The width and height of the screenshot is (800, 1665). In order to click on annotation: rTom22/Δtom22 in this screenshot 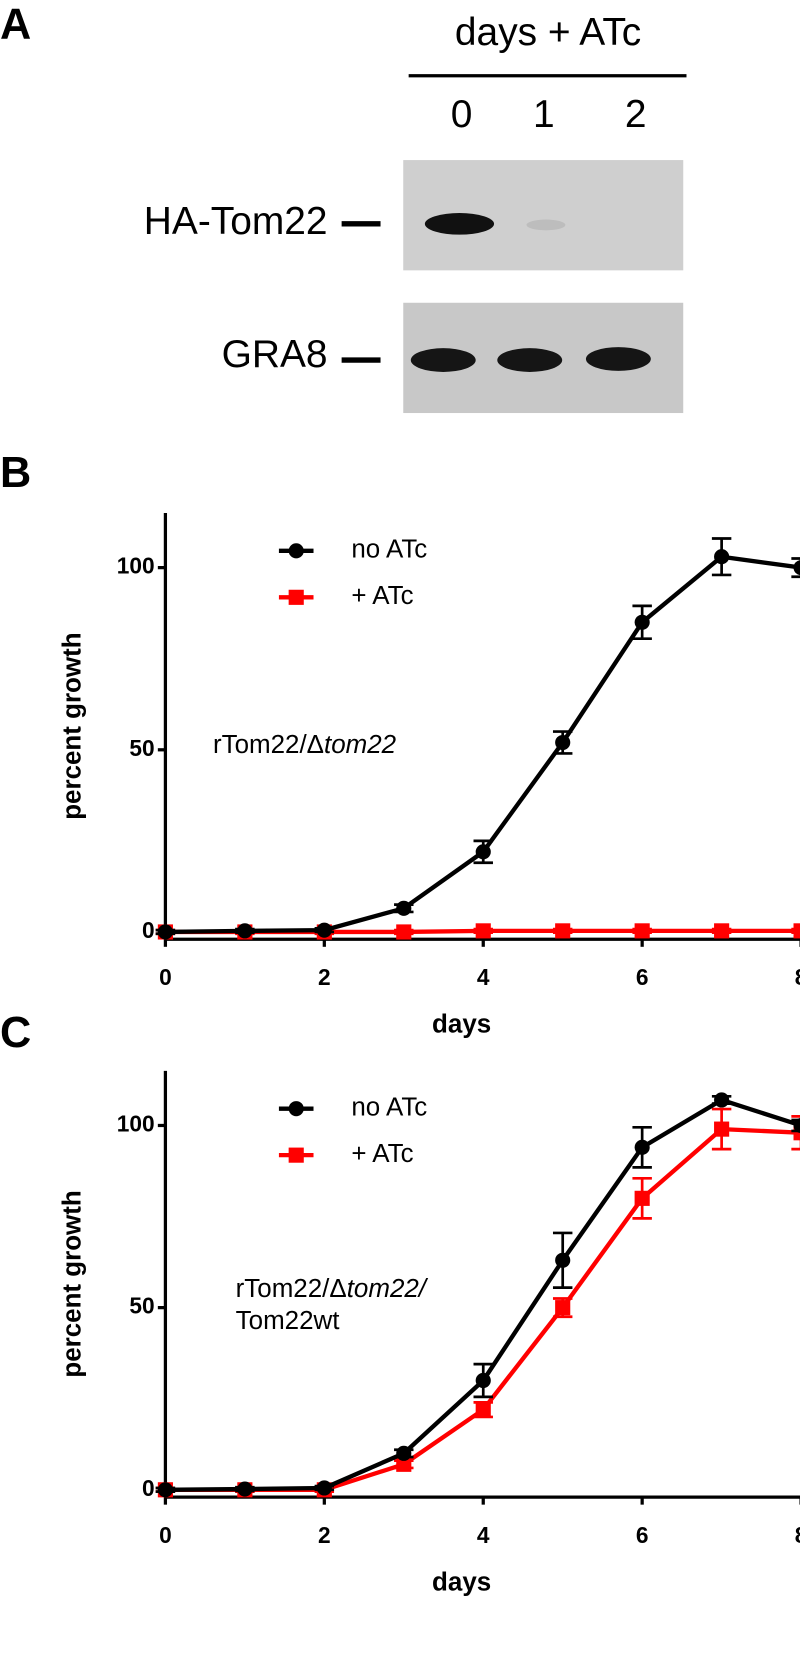, I will do `click(305, 745)`.